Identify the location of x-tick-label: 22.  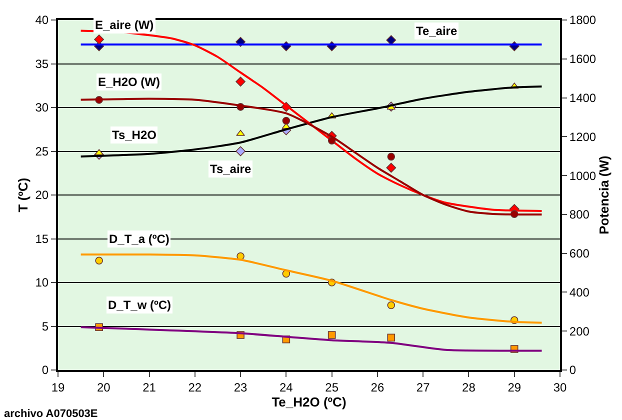
(195, 387).